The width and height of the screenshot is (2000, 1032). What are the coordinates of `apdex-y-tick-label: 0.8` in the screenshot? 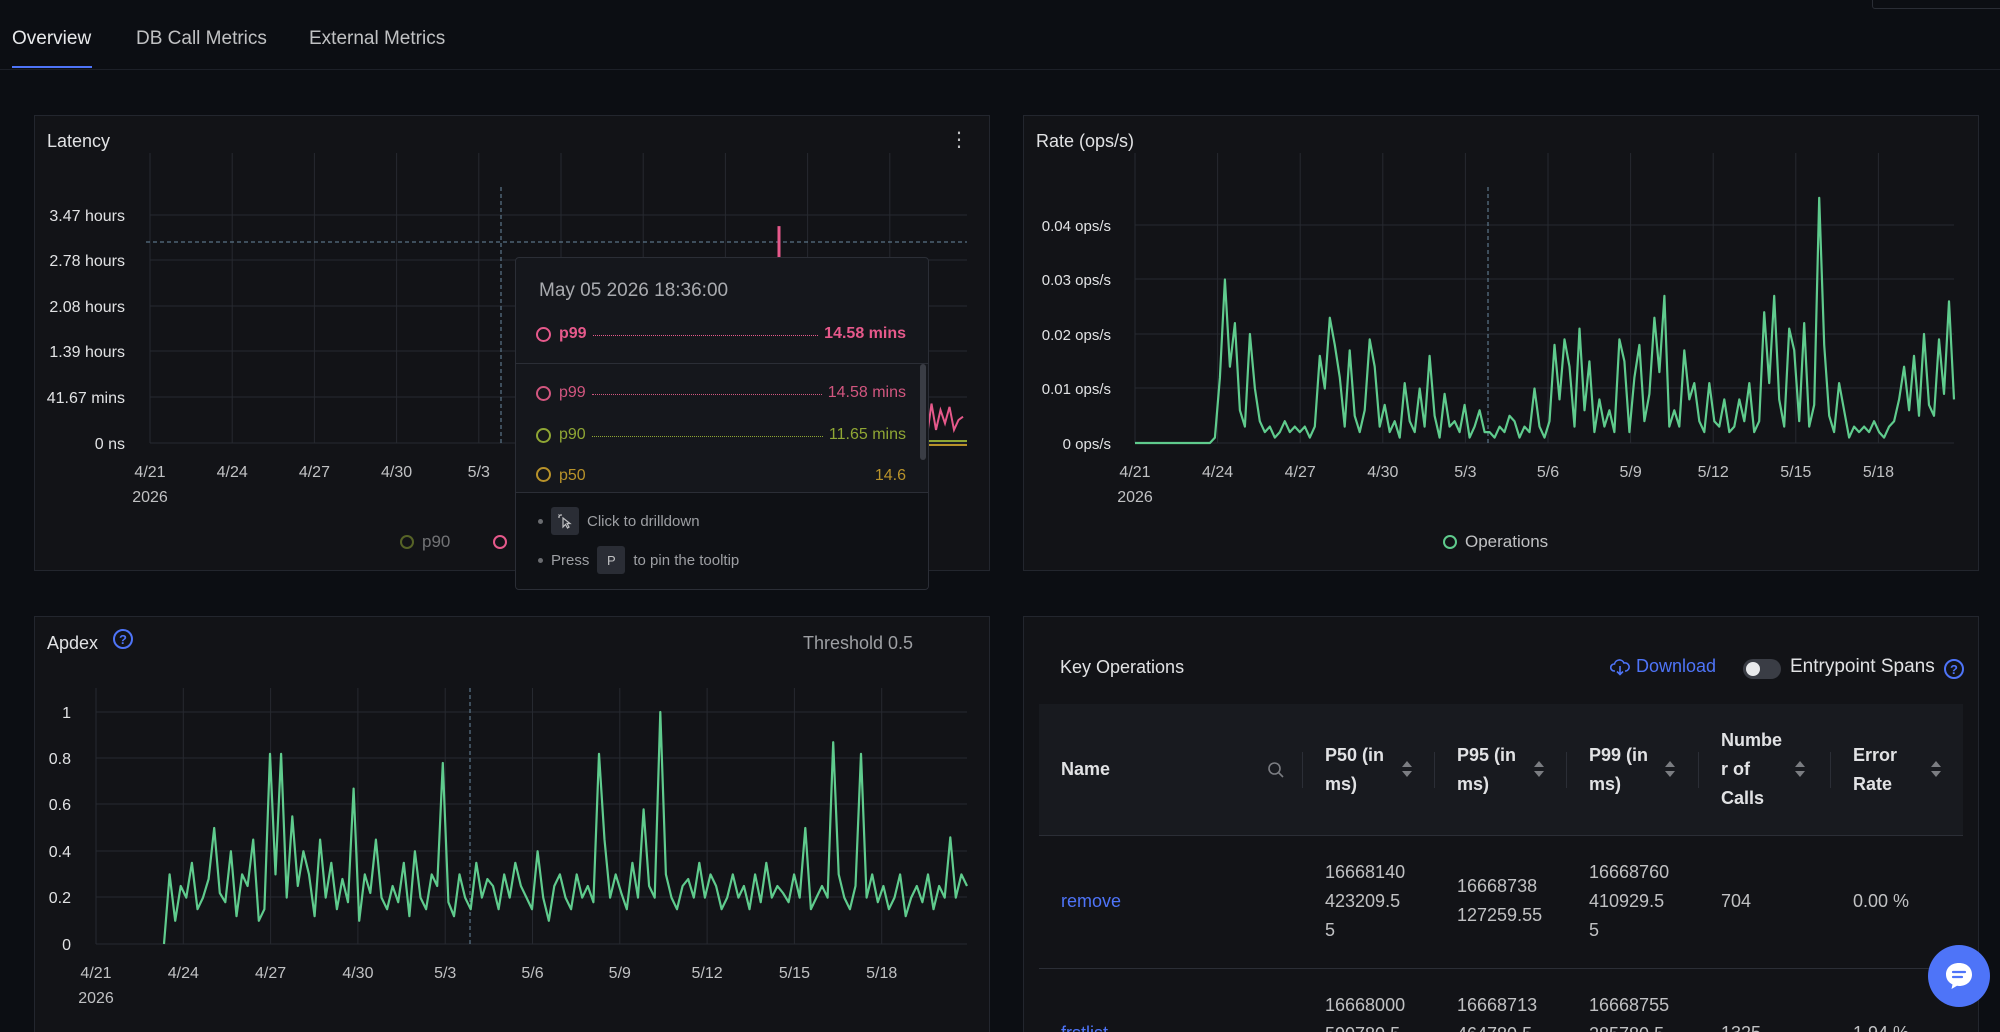 It's located at (60, 759).